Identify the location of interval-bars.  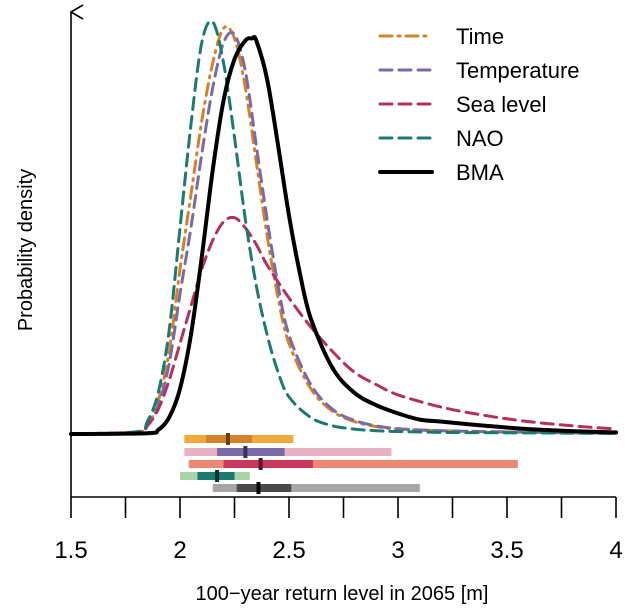
(349, 463).